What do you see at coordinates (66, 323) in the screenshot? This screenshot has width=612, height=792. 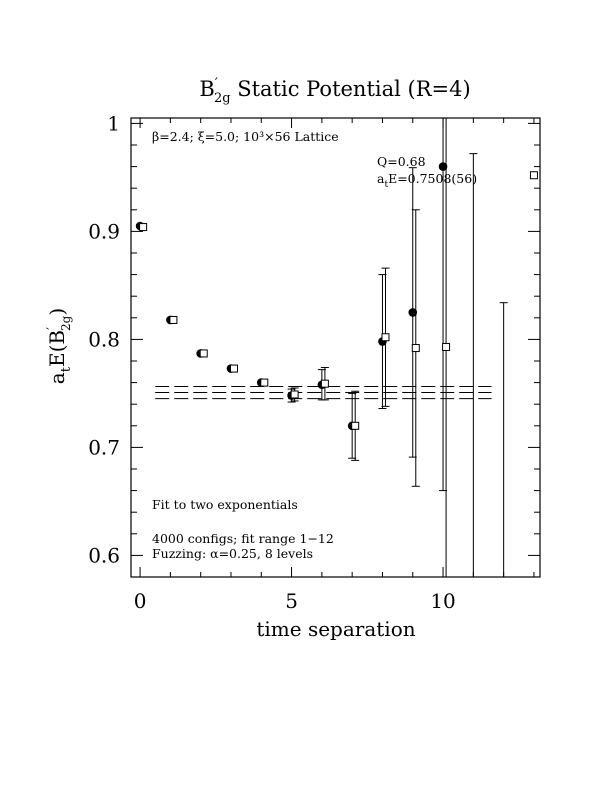 I see `ylabel-sub: 2g` at bounding box center [66, 323].